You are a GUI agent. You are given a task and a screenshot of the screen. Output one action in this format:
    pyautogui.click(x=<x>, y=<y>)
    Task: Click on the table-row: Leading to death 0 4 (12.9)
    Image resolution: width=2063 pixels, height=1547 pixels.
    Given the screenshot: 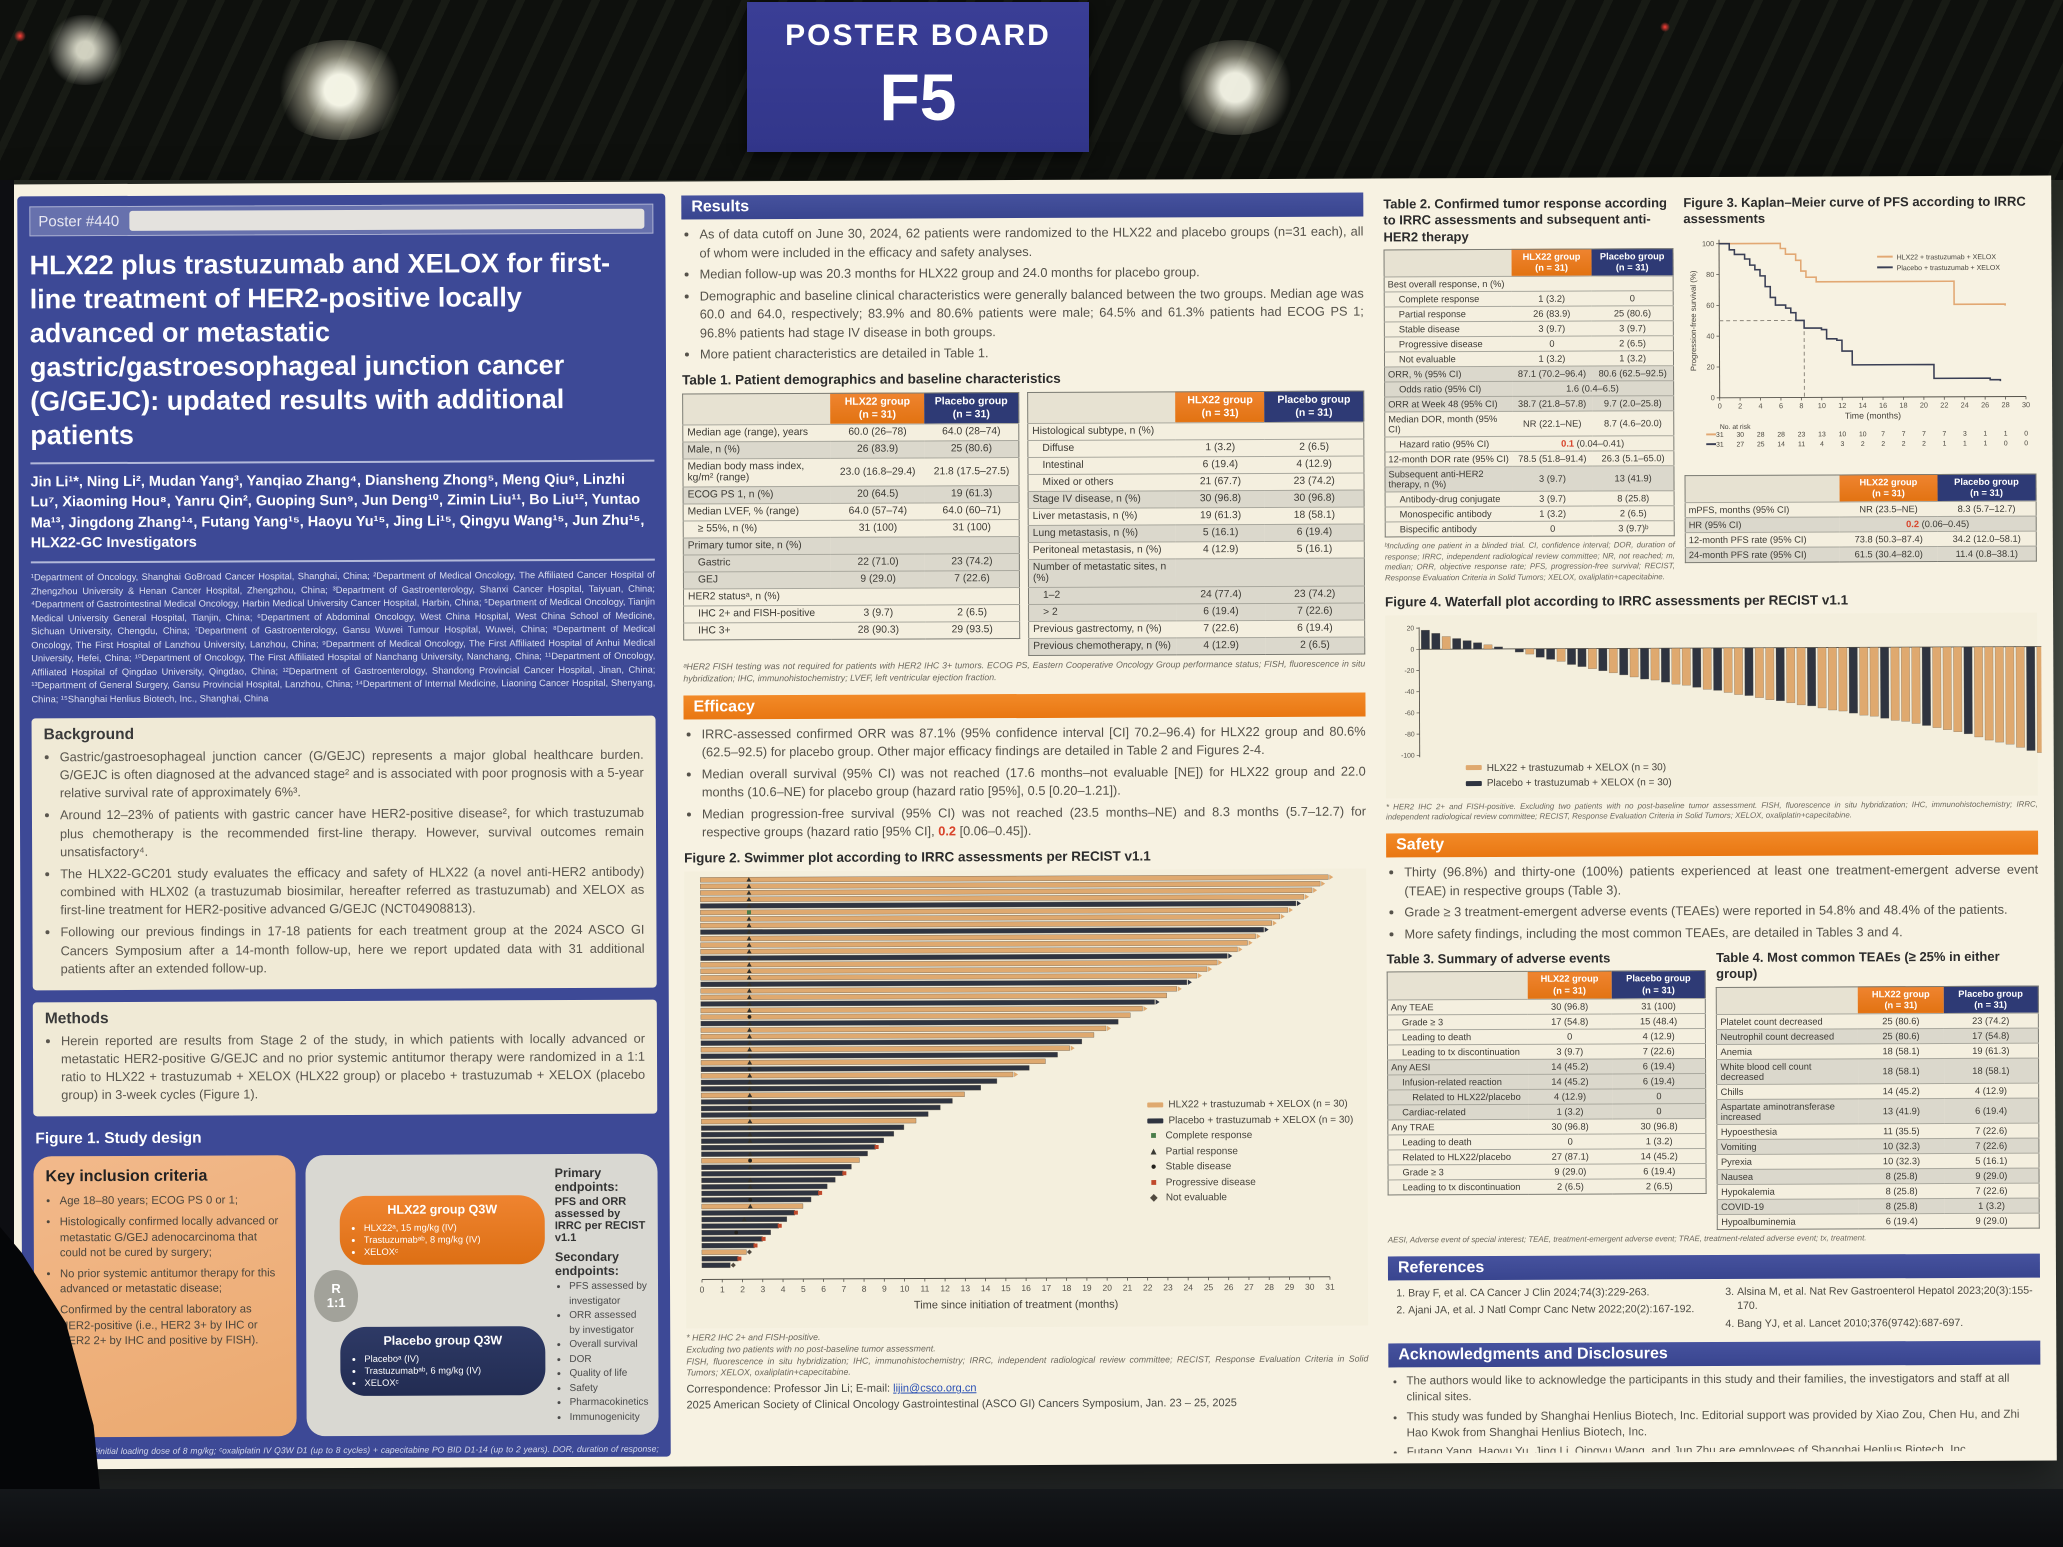 What is the action you would take?
    pyautogui.click(x=1546, y=1036)
    